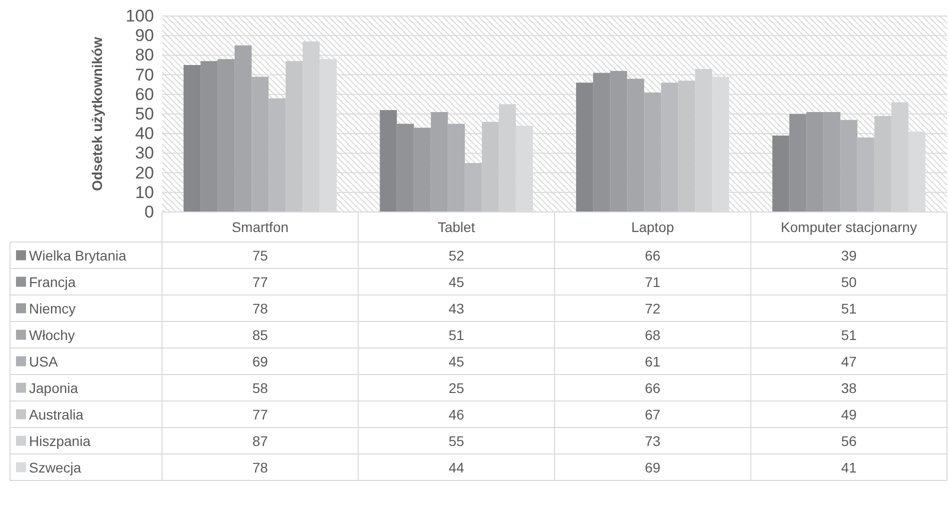 This screenshot has height=517, width=949. What do you see at coordinates (849, 255) in the screenshot?
I see `data-label: 39` at bounding box center [849, 255].